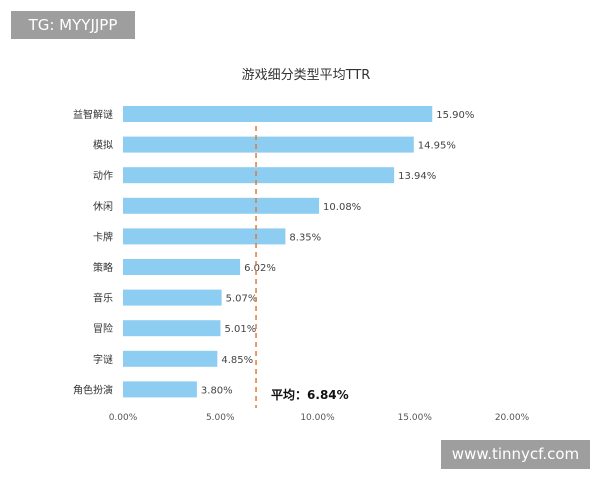 This screenshot has width=600, height=480. I want to click on watermark-bottom-right: www.tinnycf.com, so click(515, 454).